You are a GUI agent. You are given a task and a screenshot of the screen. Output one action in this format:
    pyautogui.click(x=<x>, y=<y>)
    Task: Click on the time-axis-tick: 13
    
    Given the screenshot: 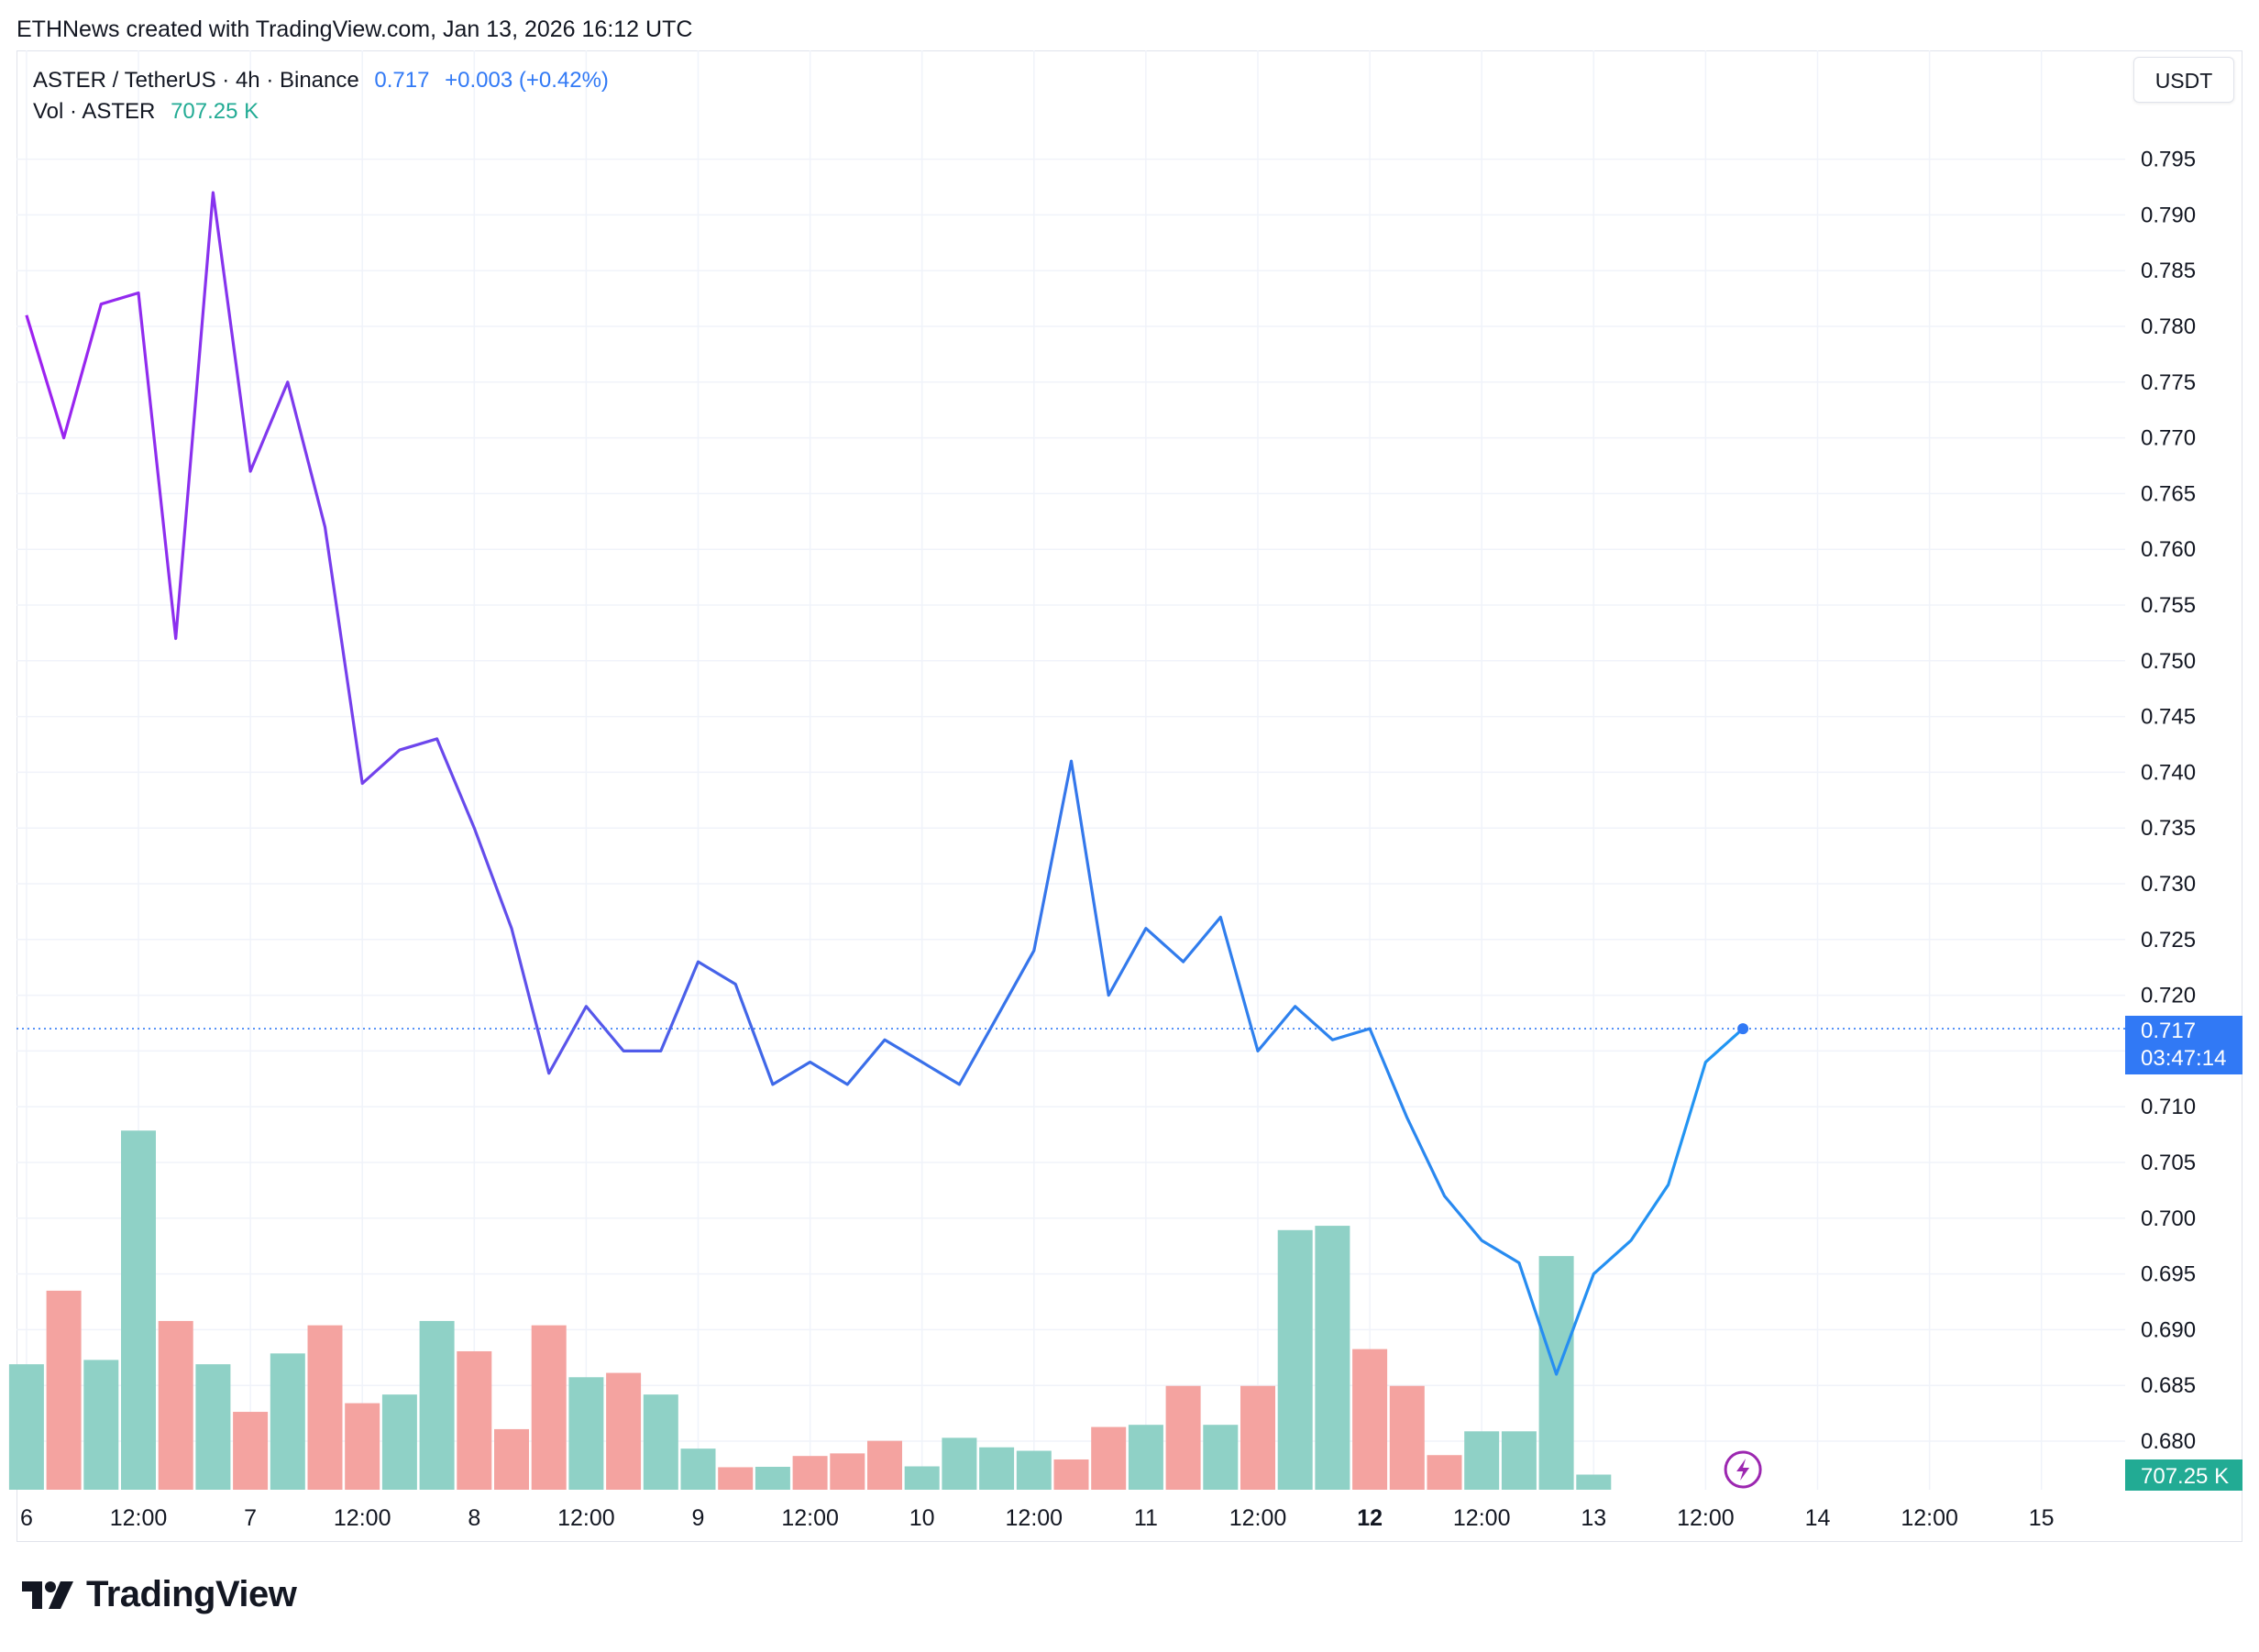 What is the action you would take?
    pyautogui.click(x=1593, y=1518)
    